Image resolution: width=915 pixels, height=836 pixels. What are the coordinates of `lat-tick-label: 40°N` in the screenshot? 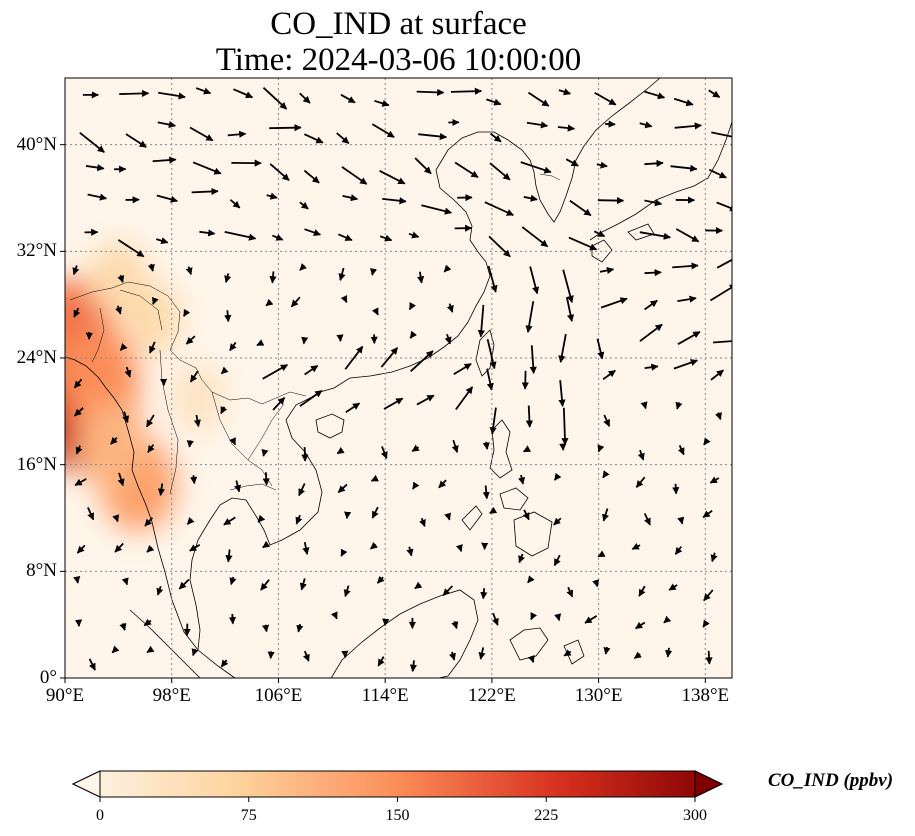 It's located at (36, 144).